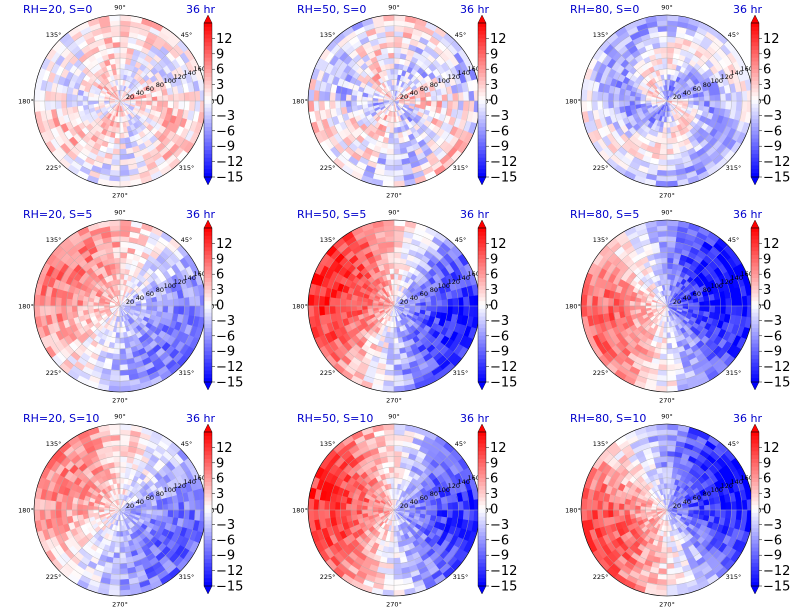 Image resolution: width=795 pixels, height=612 pixels. What do you see at coordinates (767, 101) in the screenshot?
I see `colorbar-tick-label: 0` at bounding box center [767, 101].